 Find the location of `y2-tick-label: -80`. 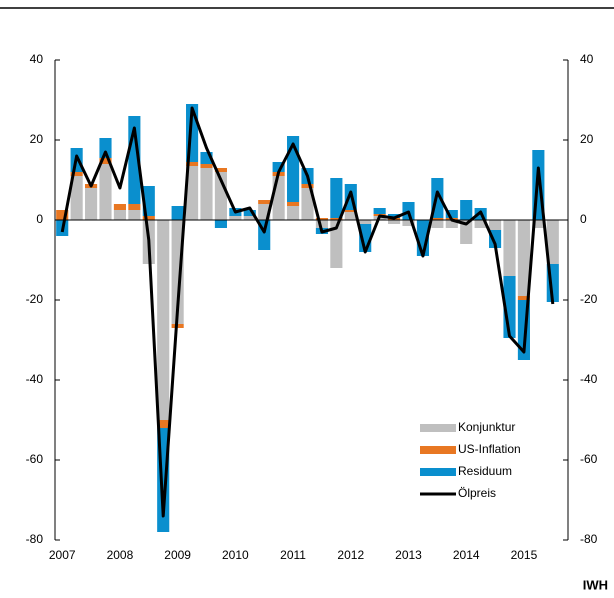

y2-tick-label: -80 is located at coordinates (589, 539).